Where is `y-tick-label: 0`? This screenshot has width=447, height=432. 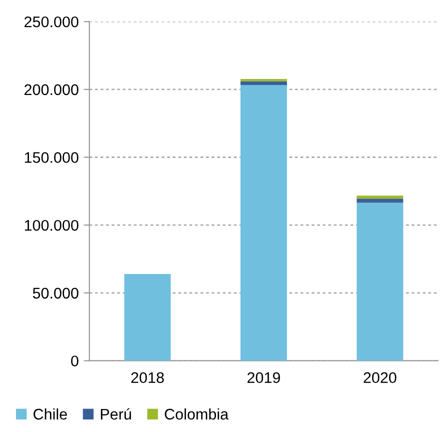
y-tick-label: 0 is located at coordinates (74, 361).